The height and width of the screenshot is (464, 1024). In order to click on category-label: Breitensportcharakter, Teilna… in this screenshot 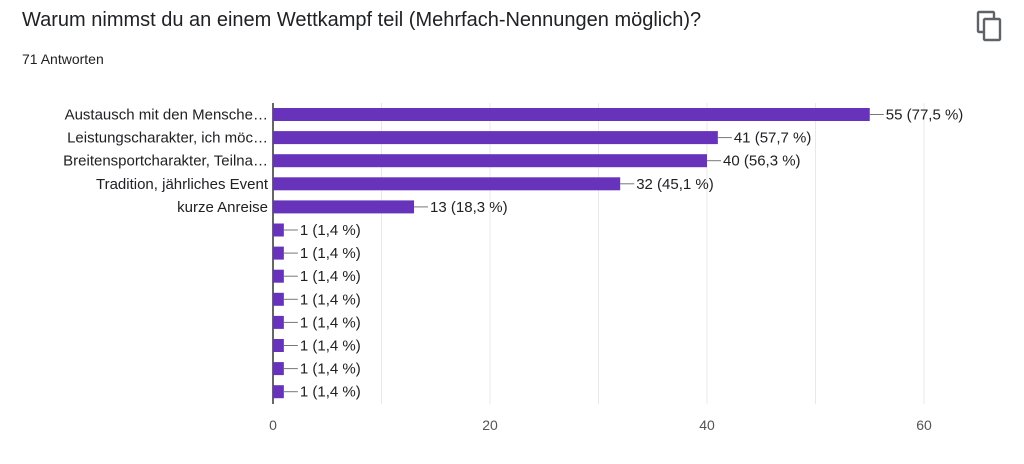, I will do `click(165, 161)`.